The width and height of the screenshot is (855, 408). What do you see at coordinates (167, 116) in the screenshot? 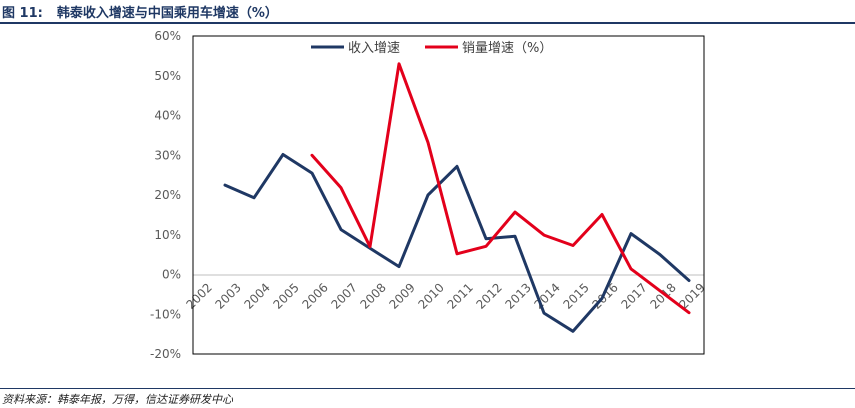
I see `y-tick-label: 40%` at bounding box center [167, 116].